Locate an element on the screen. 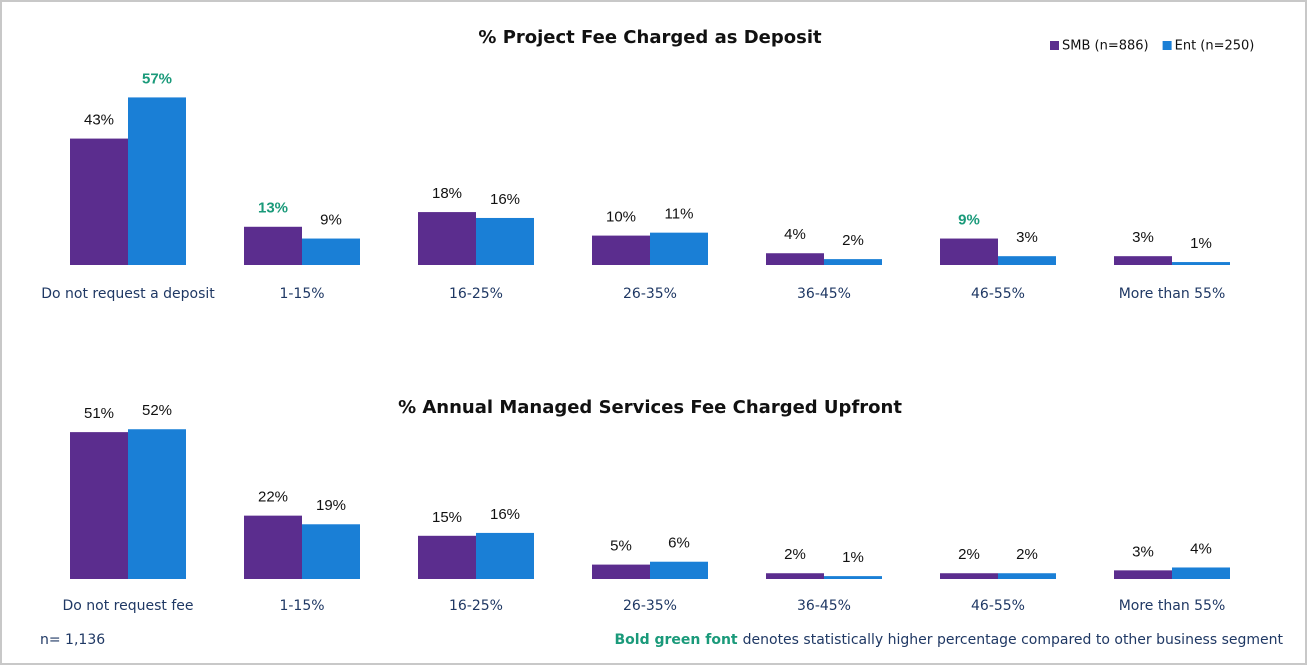  value-label: 18% is located at coordinates (447, 193).